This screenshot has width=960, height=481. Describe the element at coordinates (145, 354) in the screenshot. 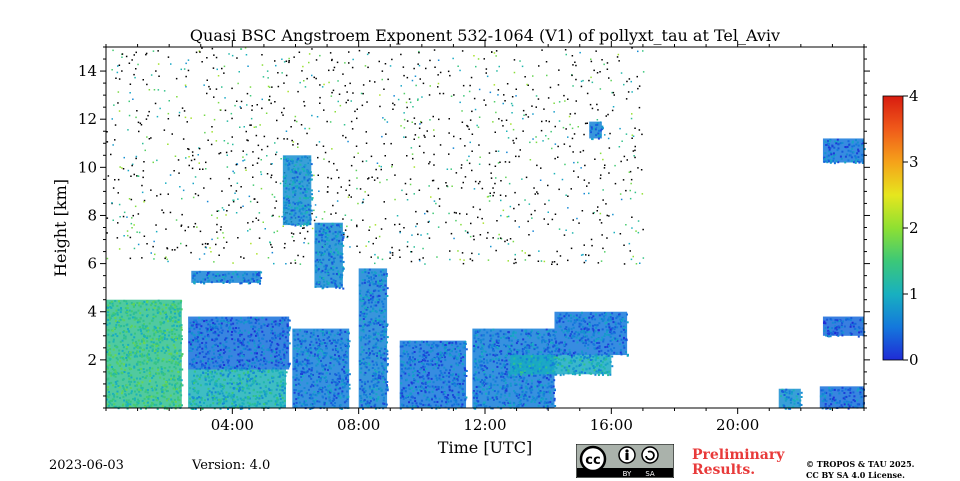

I see `heatmap-region` at that location.